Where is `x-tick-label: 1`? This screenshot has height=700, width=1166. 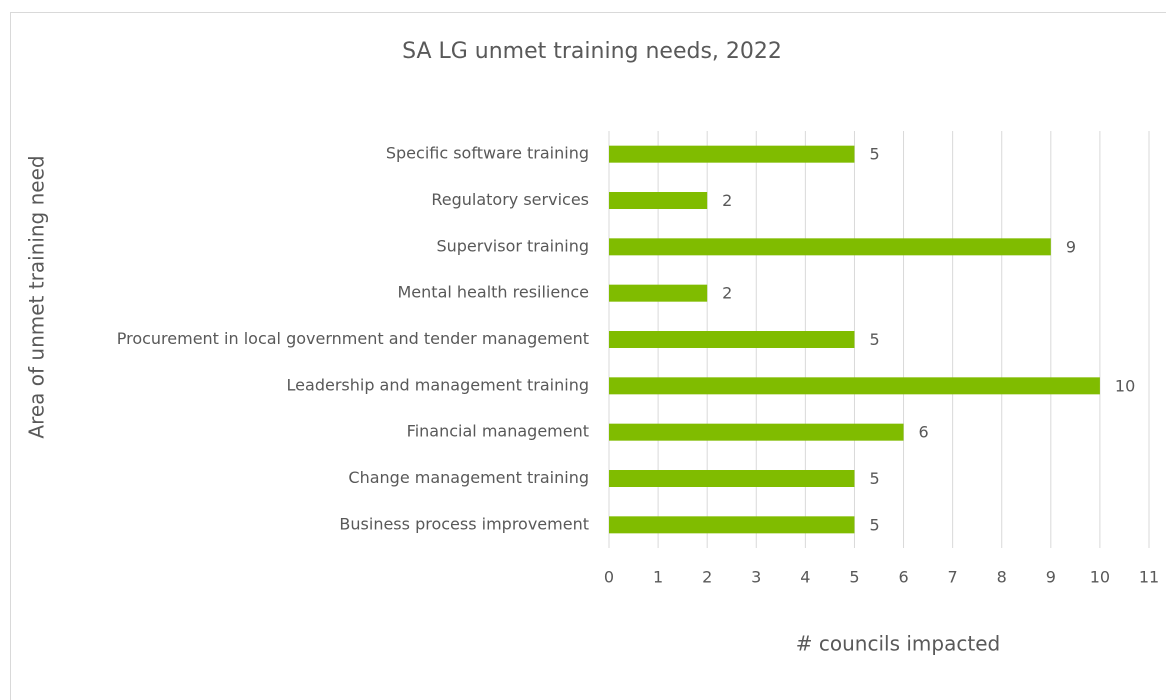 x-tick-label: 1 is located at coordinates (658, 577).